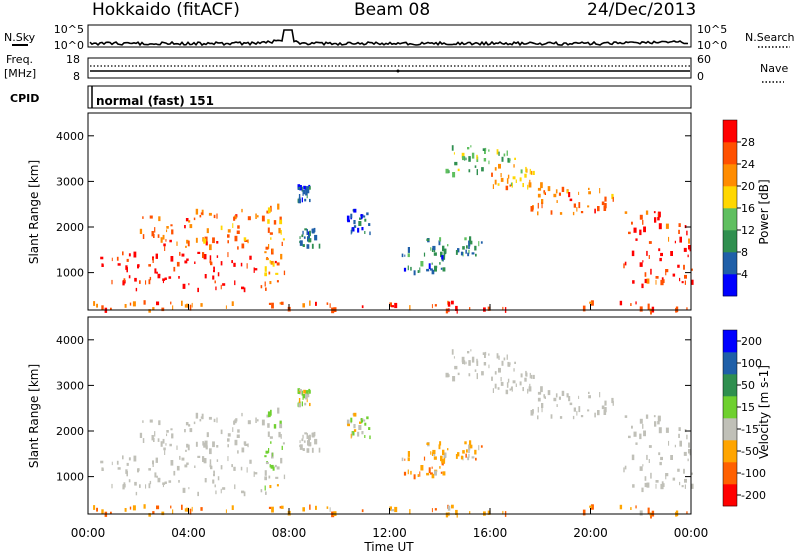  I want to click on ytick-label: 2000, so click(70, 431).